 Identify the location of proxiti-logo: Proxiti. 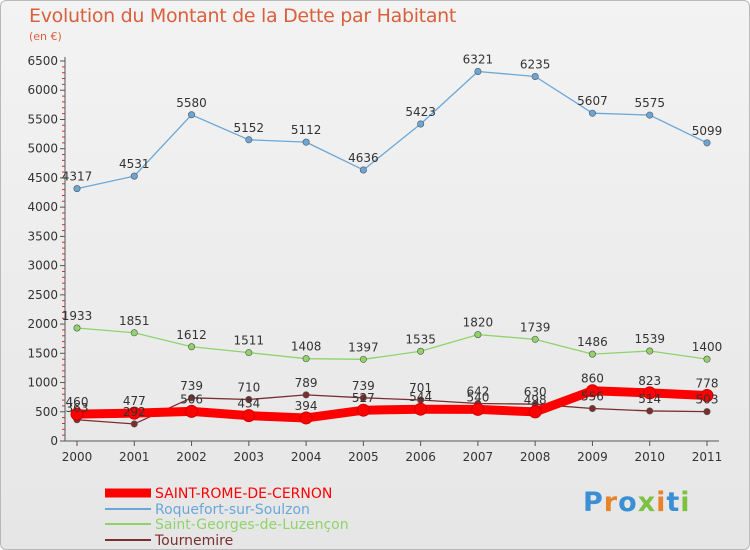
(637, 502).